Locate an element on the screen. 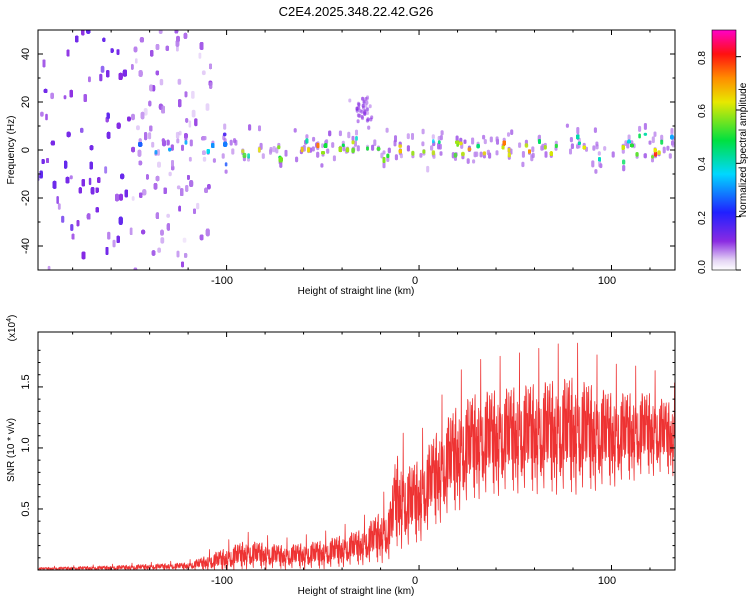 Image resolution: width=750 pixels, height=600 pixels. colorbar-ticks is located at coordinates (738, 163).